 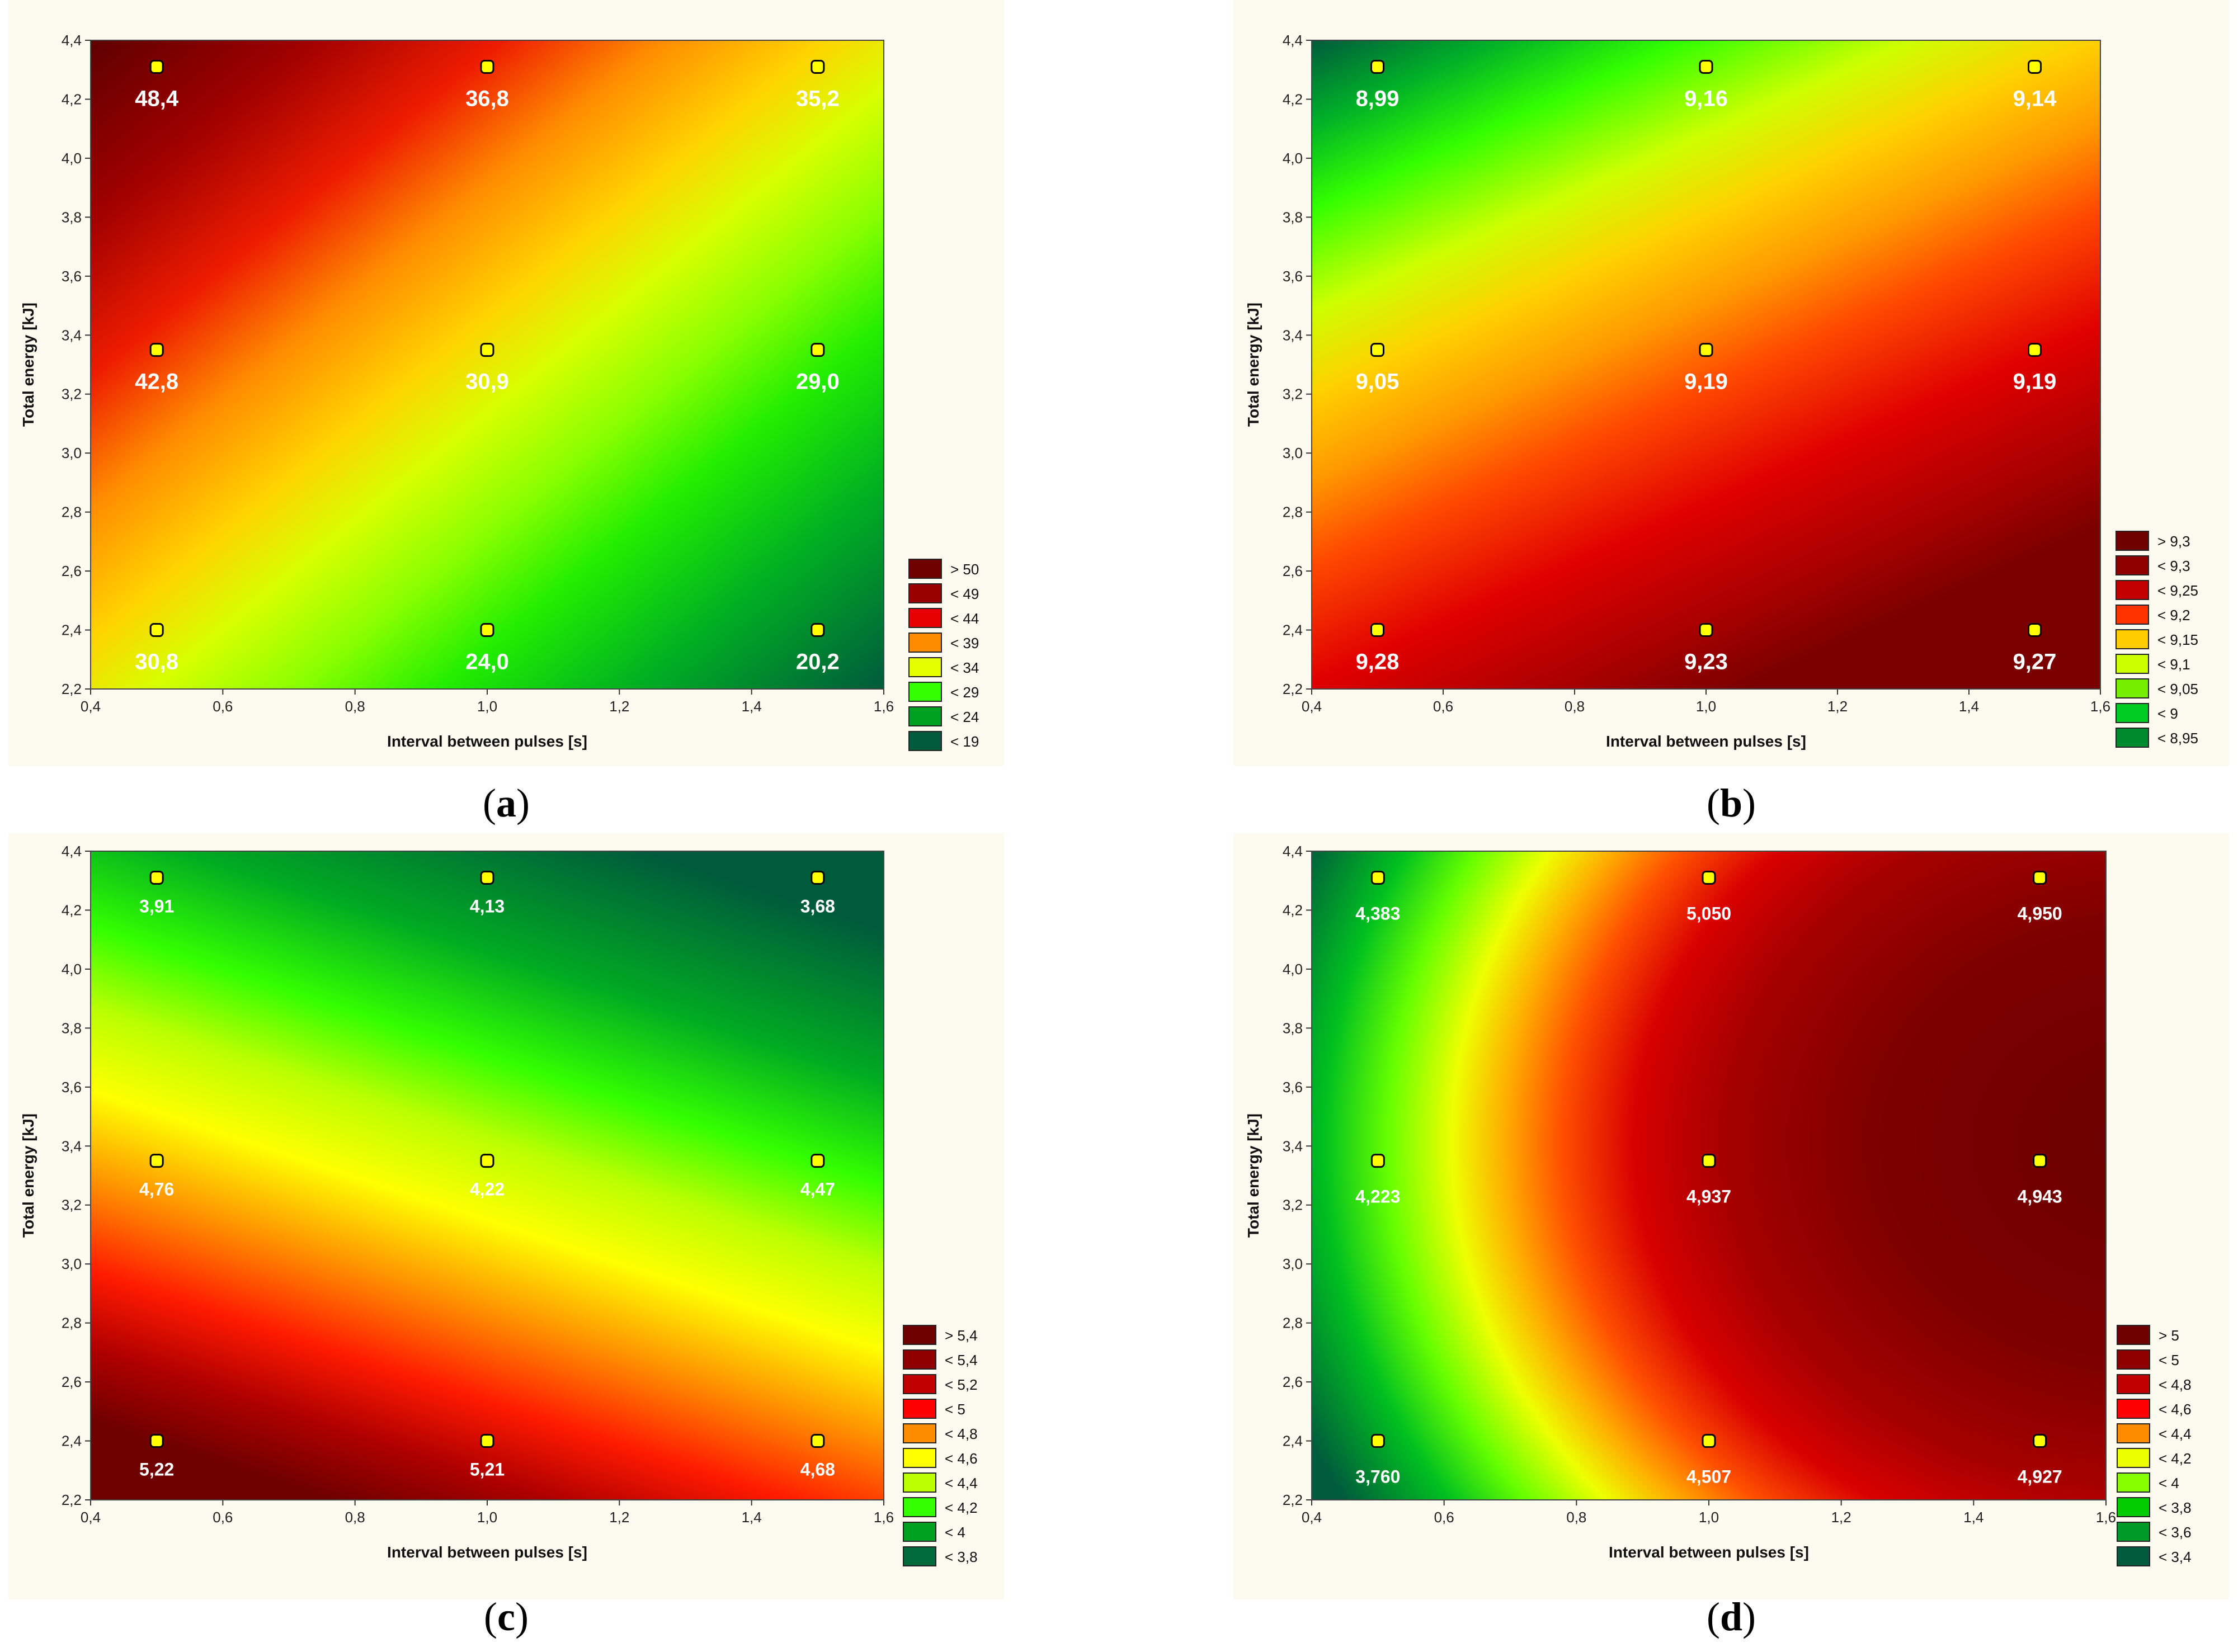 What do you see at coordinates (2035, 98) in the screenshot?
I see `data-label-b-2: 9,14` at bounding box center [2035, 98].